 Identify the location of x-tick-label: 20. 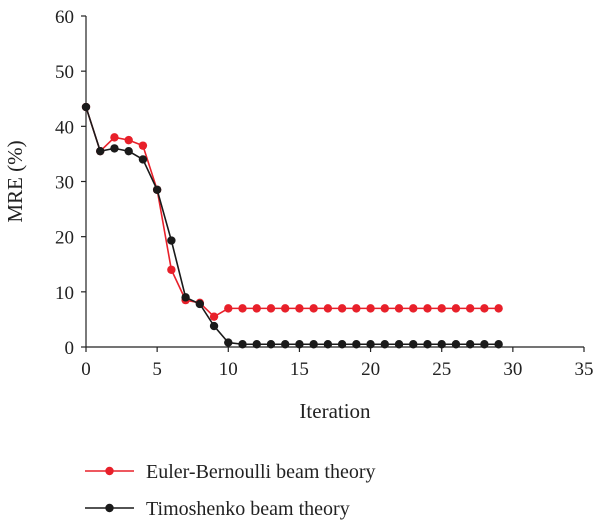
(370, 369).